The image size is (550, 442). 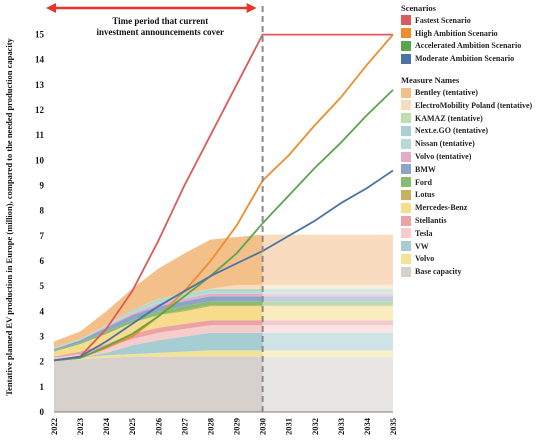 I want to click on x-tick-label: 2030, so click(x=263, y=426).